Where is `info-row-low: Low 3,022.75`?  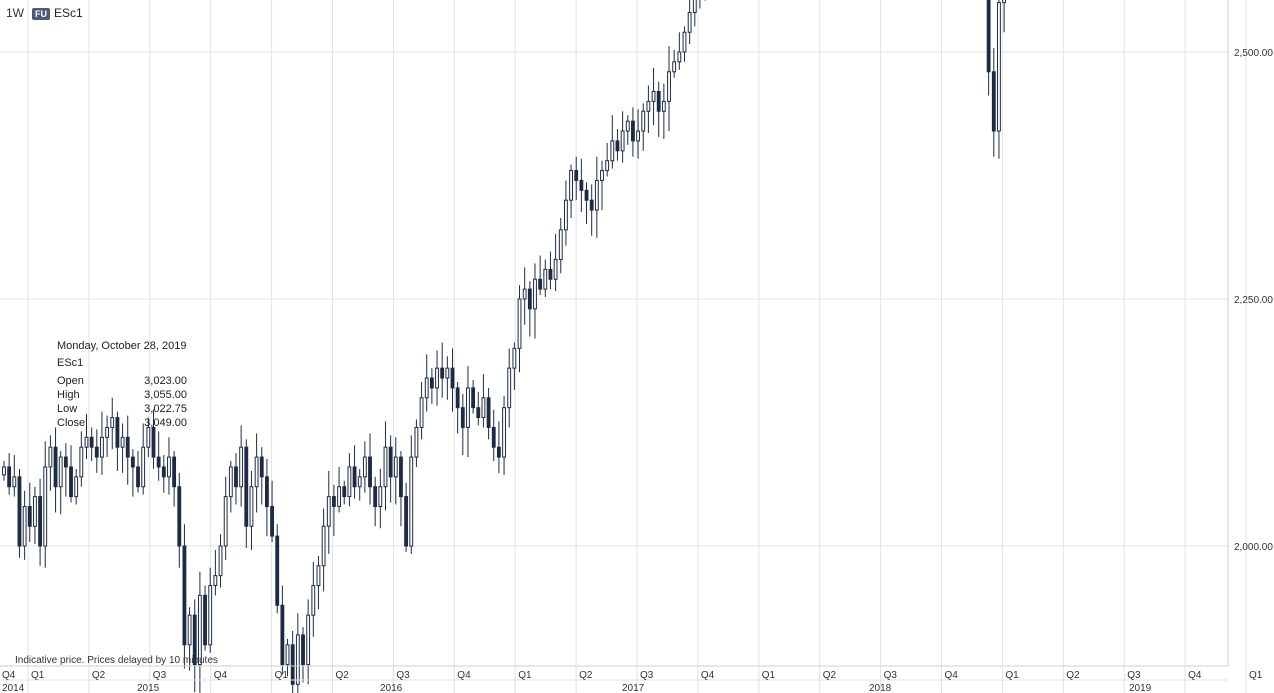 info-row-low: Low 3,022.75 is located at coordinates (122, 409).